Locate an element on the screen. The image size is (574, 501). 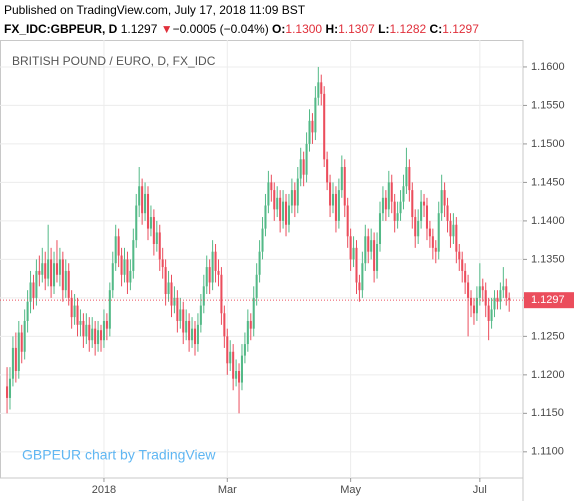
x-tick-label: May is located at coordinates (350, 490).